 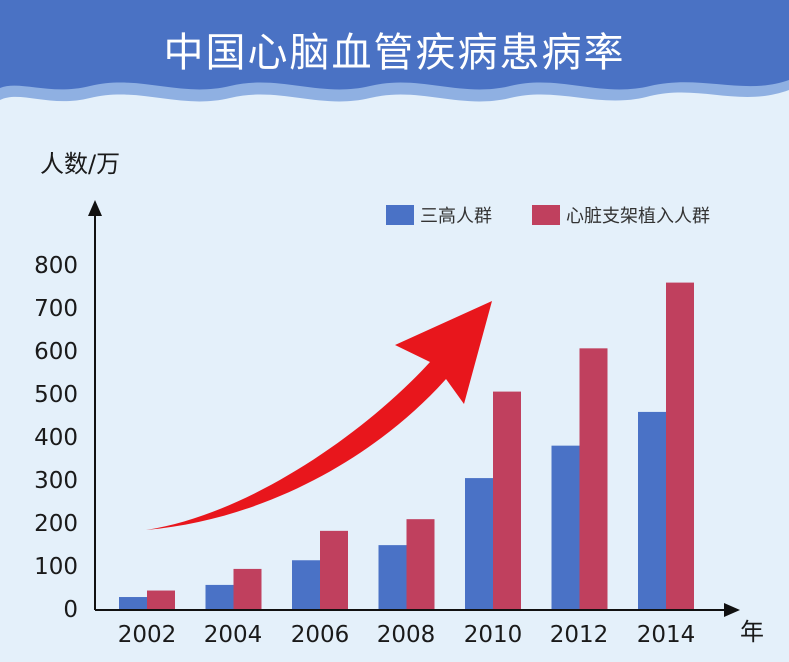 I want to click on bar-series-1-2010, so click(x=479, y=544).